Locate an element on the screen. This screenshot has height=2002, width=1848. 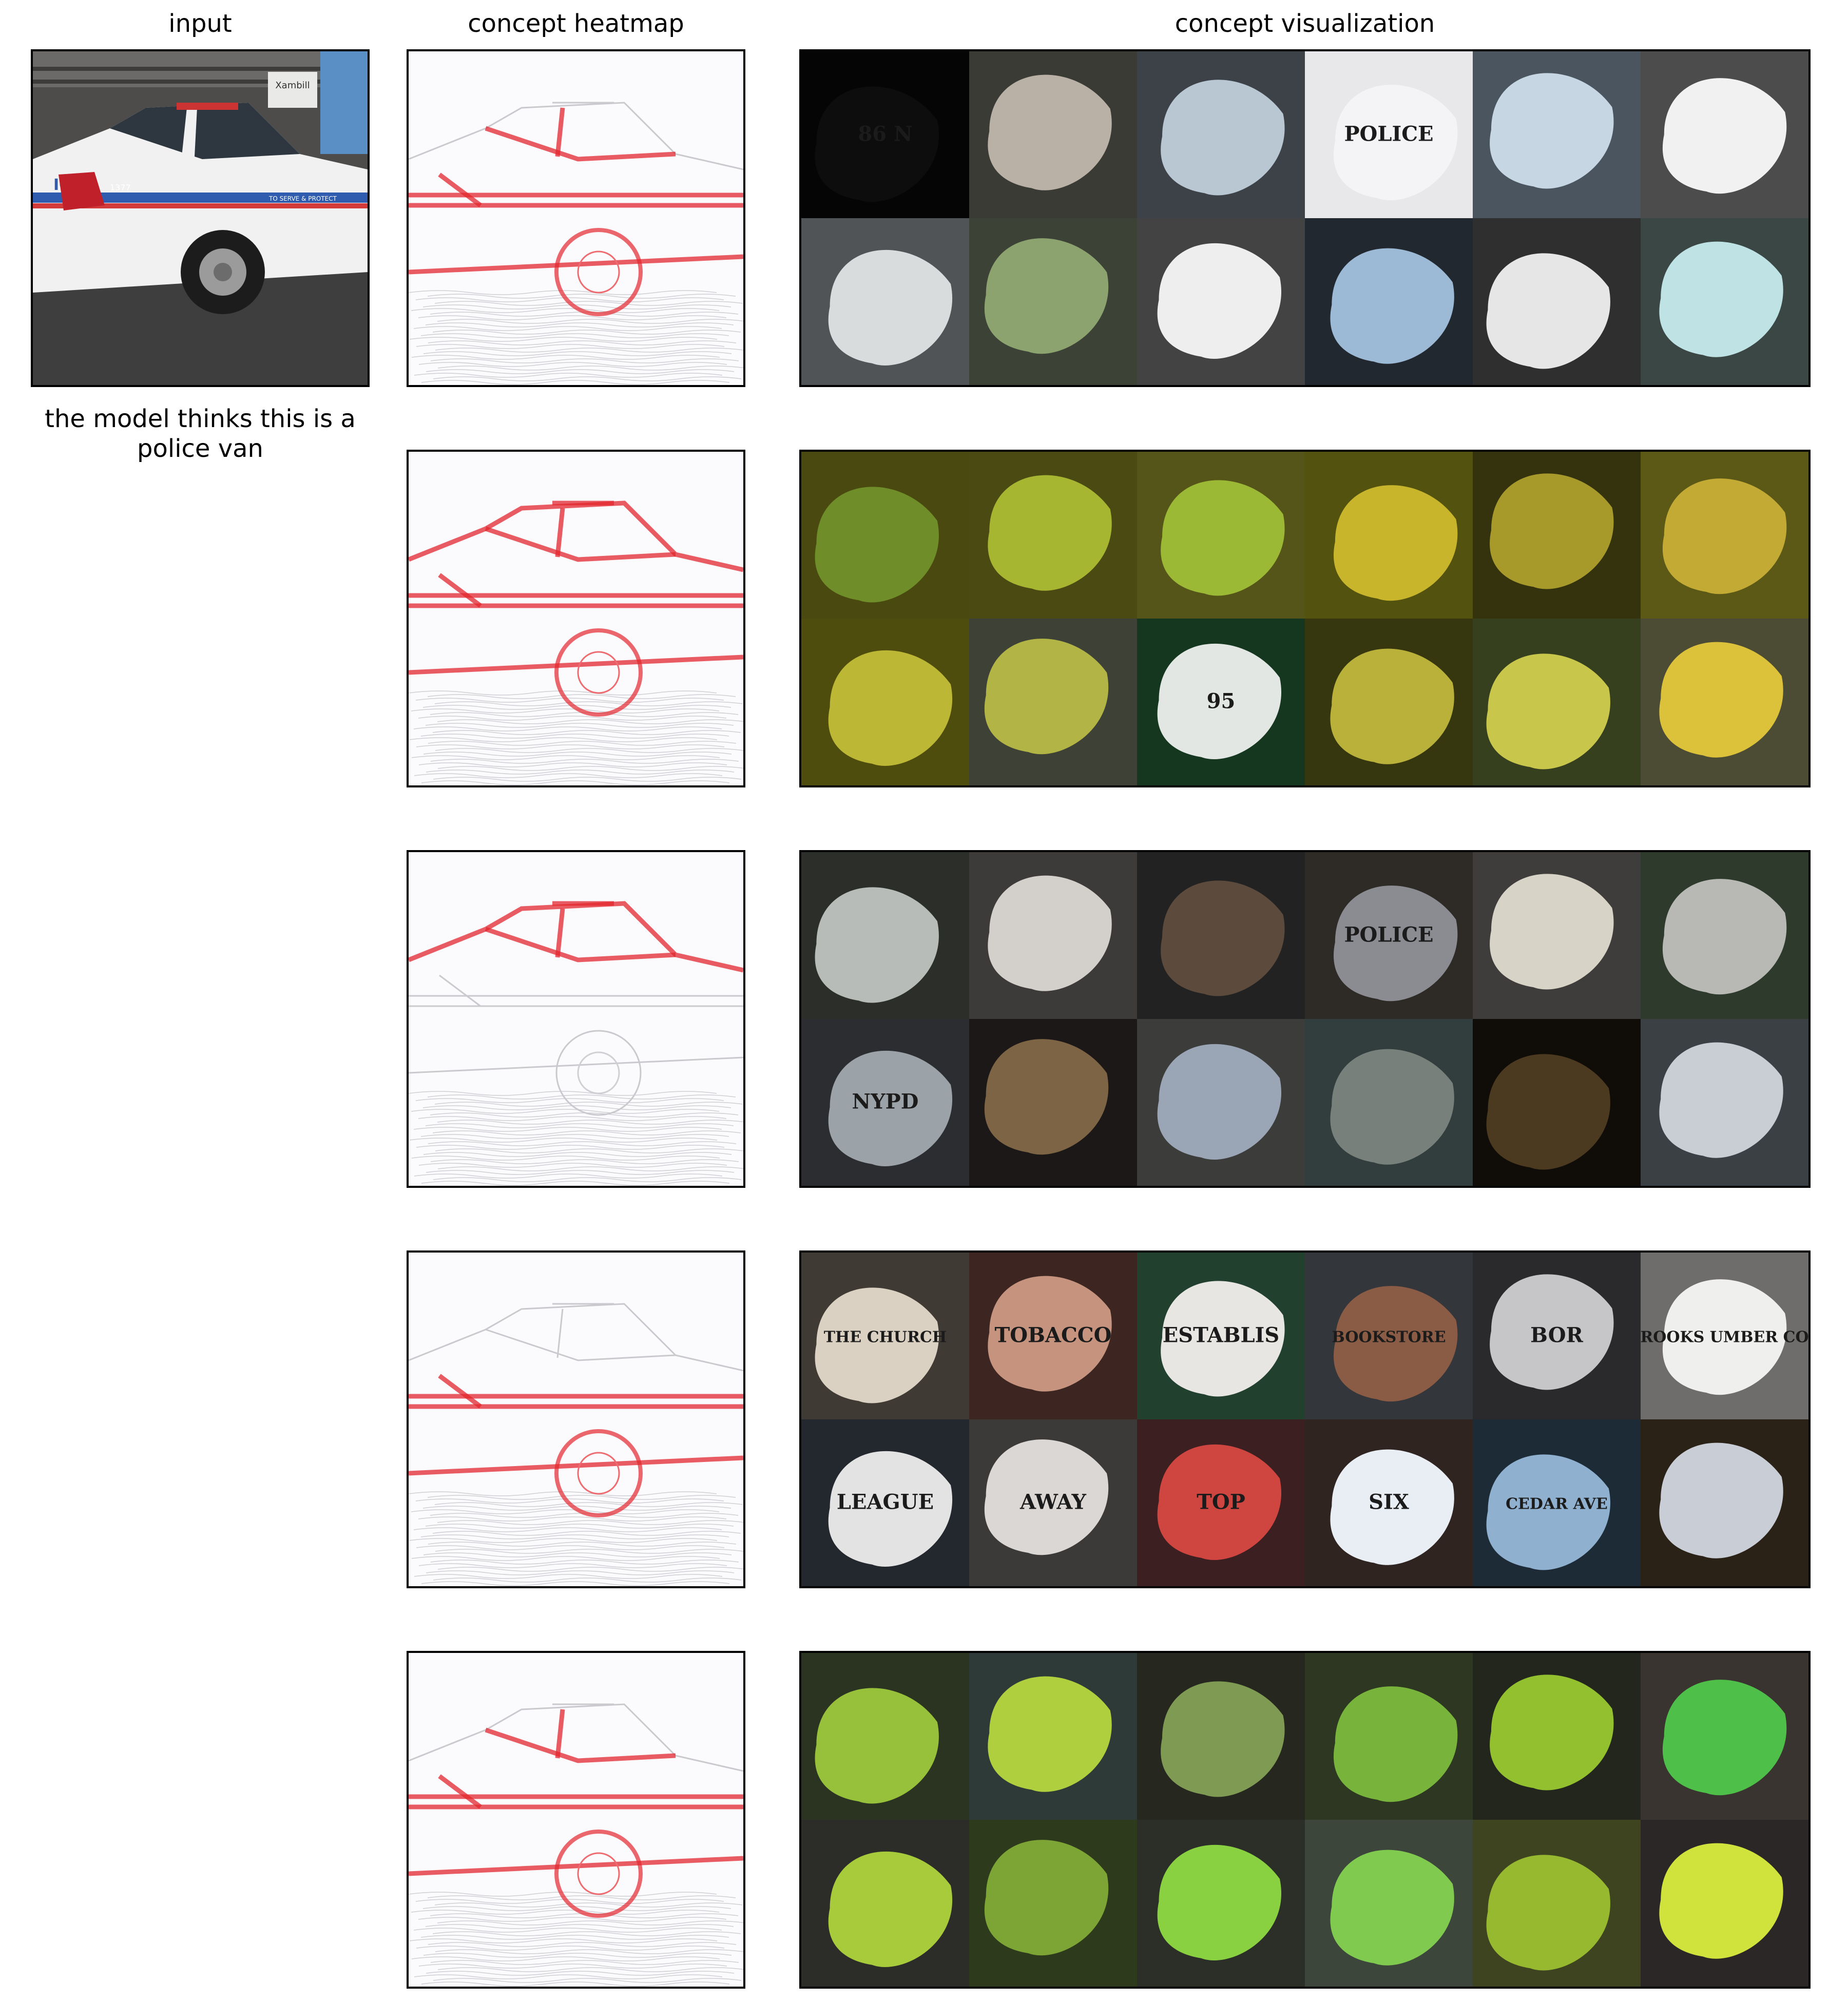
patch-text: ROOKS UMBER CO is located at coordinates (1724, 1337).